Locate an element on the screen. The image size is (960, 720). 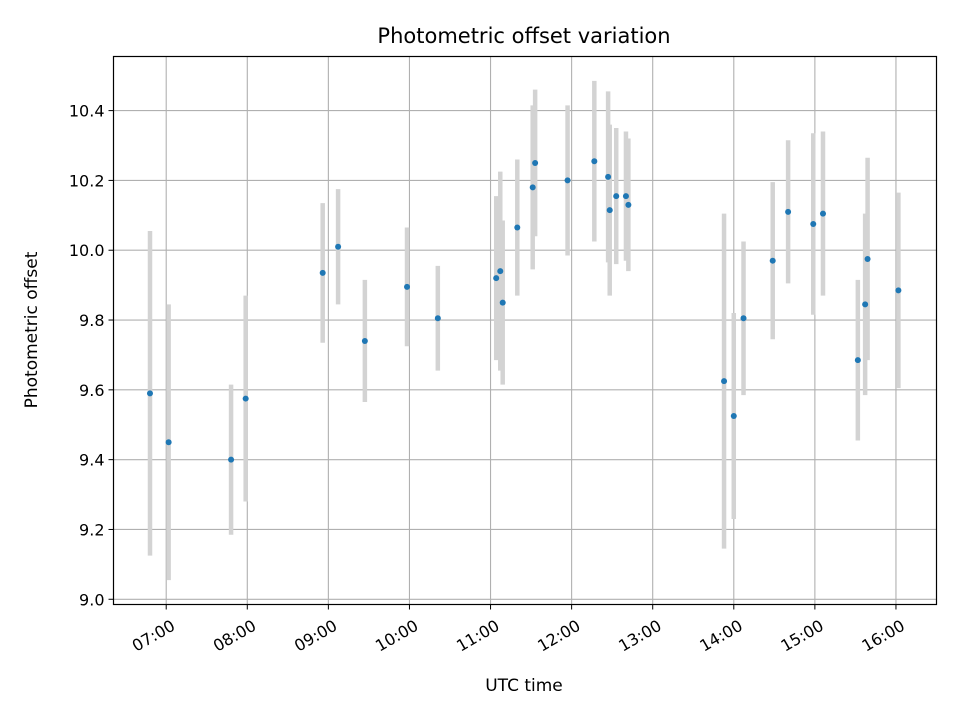
y-tick-label: 9.4 is located at coordinates (91, 460).